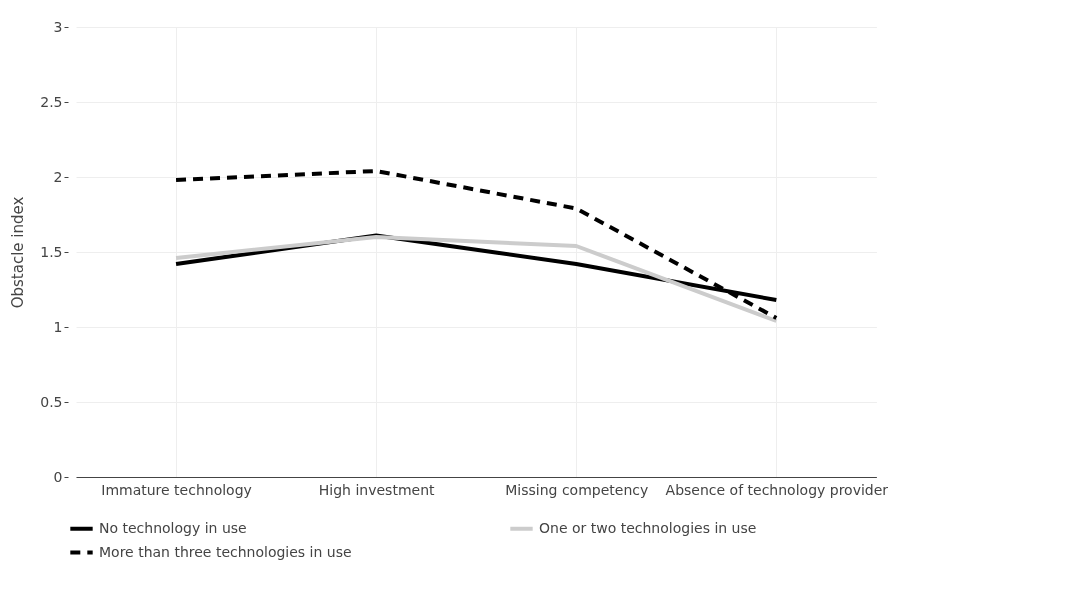 The image size is (1065, 607). What do you see at coordinates (173, 527) in the screenshot?
I see `legend-label: No technology in use` at bounding box center [173, 527].